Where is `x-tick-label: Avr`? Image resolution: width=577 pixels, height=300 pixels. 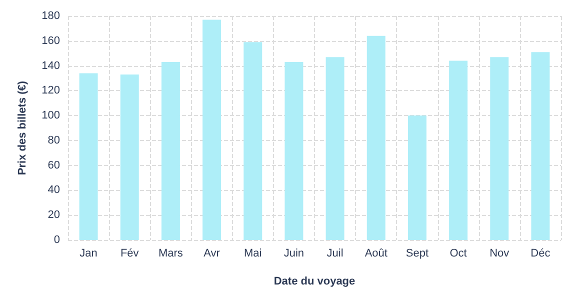 x-tick-label: Avr is located at coordinates (212, 254).